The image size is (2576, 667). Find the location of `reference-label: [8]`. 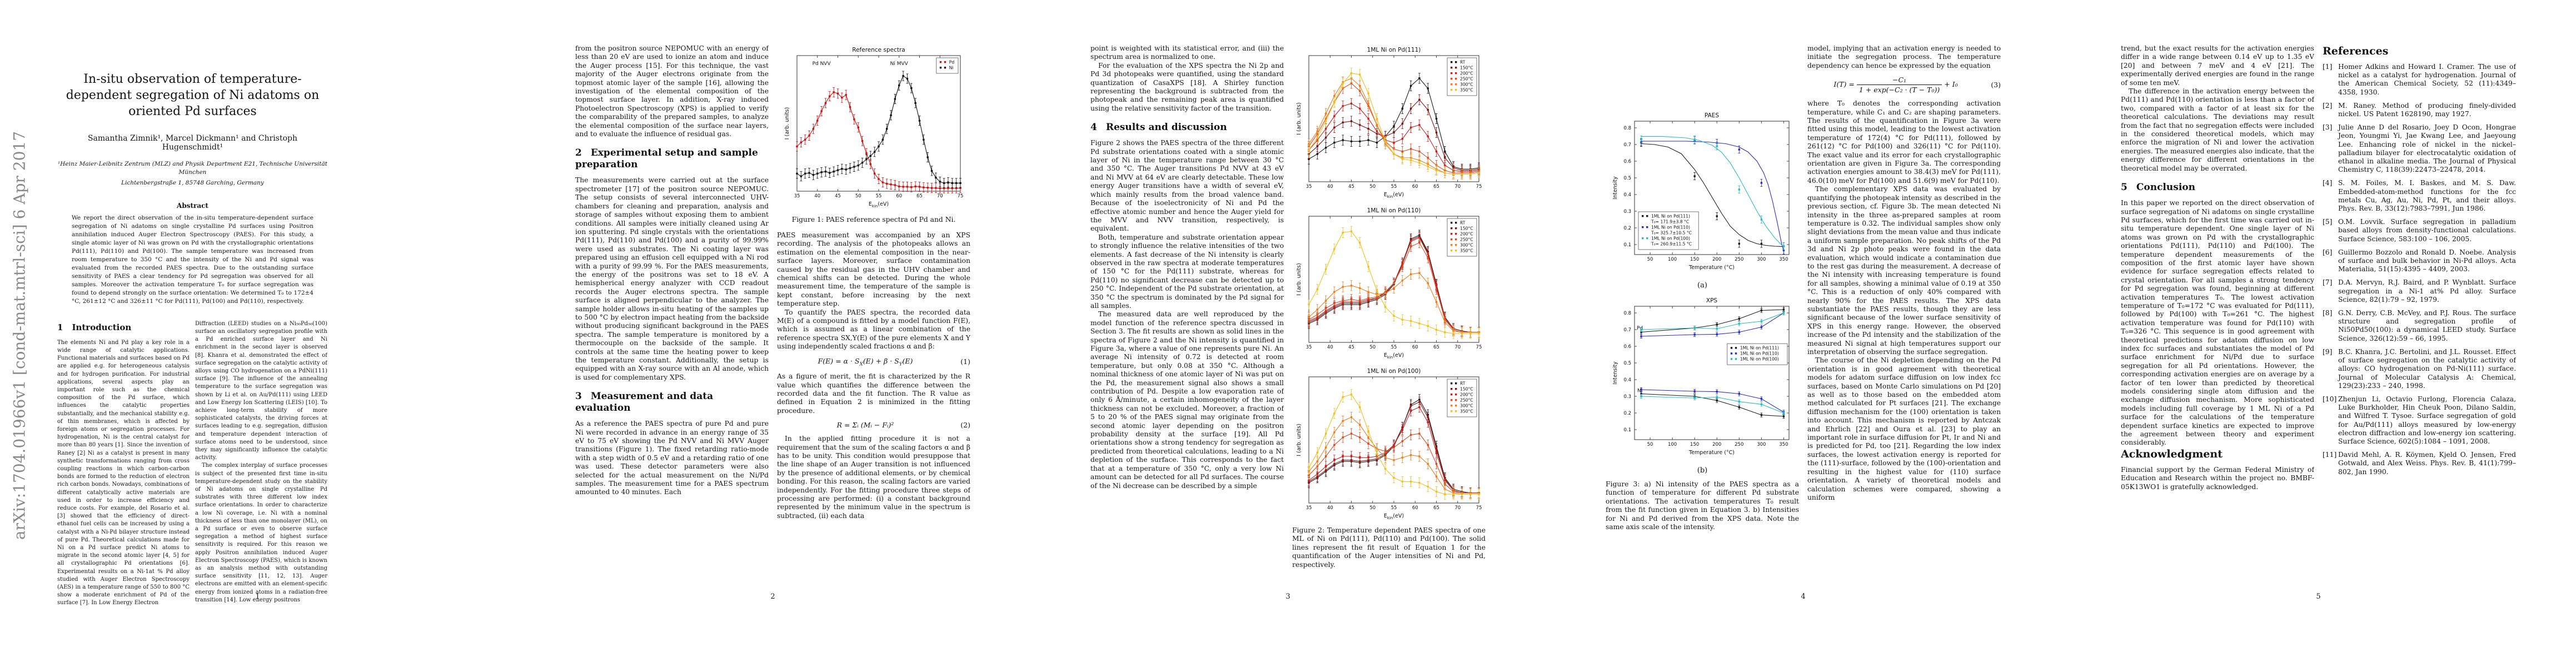

reference-label: [8] is located at coordinates (2328, 313).